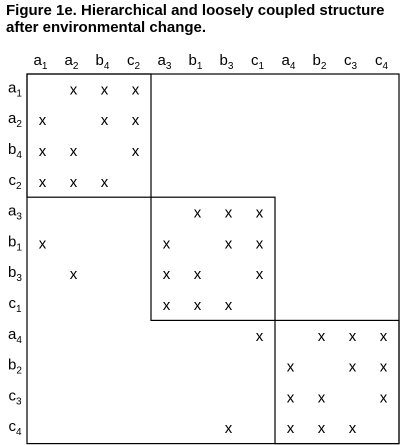 This screenshot has height=445, width=411. What do you see at coordinates (136, 151) in the screenshot?
I see `cell-mark-b4-c2: x` at bounding box center [136, 151].